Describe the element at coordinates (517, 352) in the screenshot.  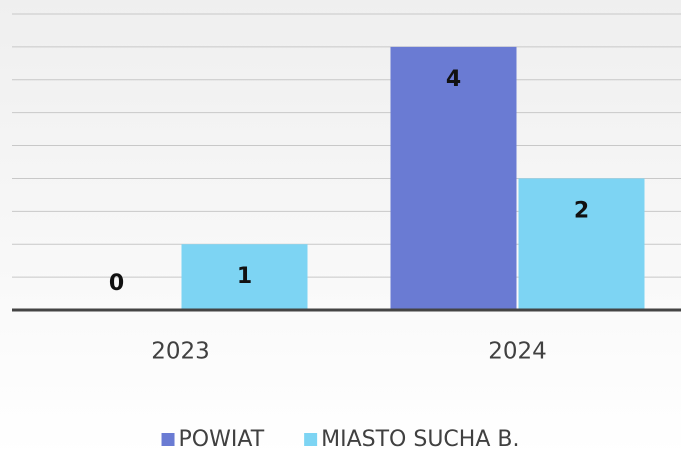
I see `x-tick-label: 2024` at that location.